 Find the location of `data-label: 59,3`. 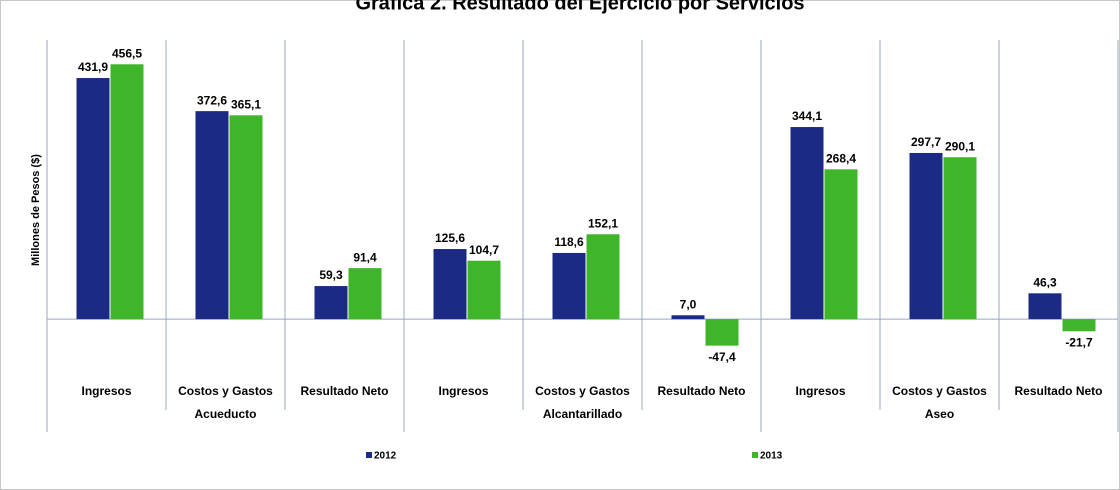

data-label: 59,3 is located at coordinates (331, 275).